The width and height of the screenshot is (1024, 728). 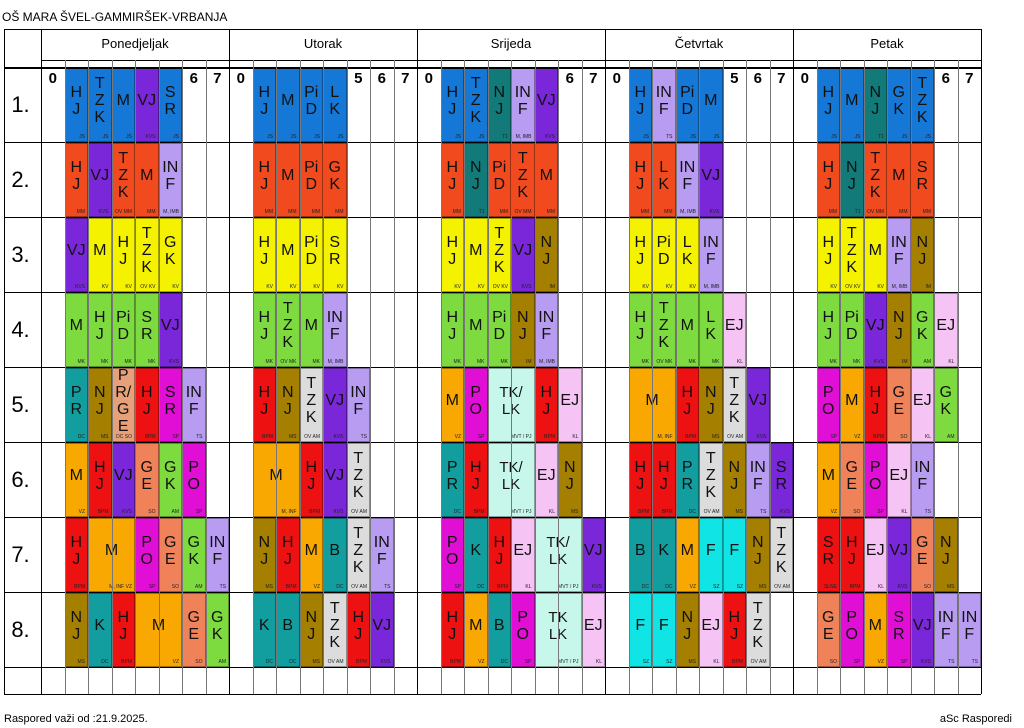 I want to click on lesson-cell: Pi D MM, so click(x=499, y=180).